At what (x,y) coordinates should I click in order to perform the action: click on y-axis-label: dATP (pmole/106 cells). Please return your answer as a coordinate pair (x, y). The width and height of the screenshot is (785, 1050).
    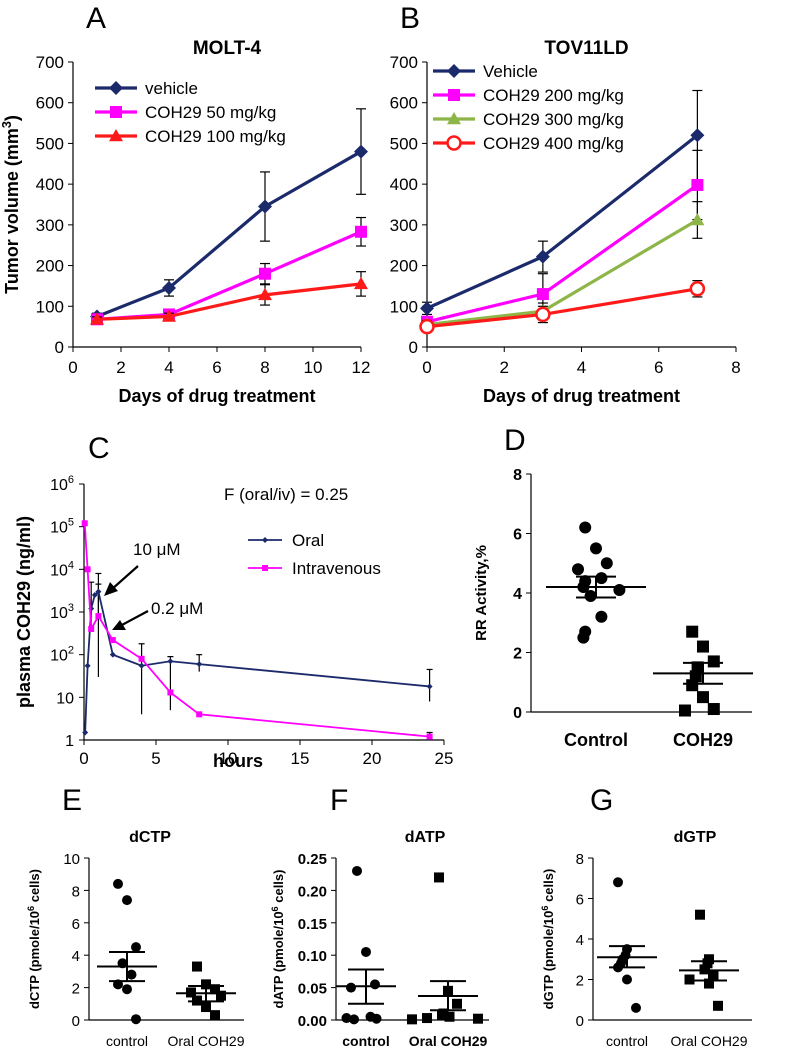
    Looking at the image, I should click on (278, 939).